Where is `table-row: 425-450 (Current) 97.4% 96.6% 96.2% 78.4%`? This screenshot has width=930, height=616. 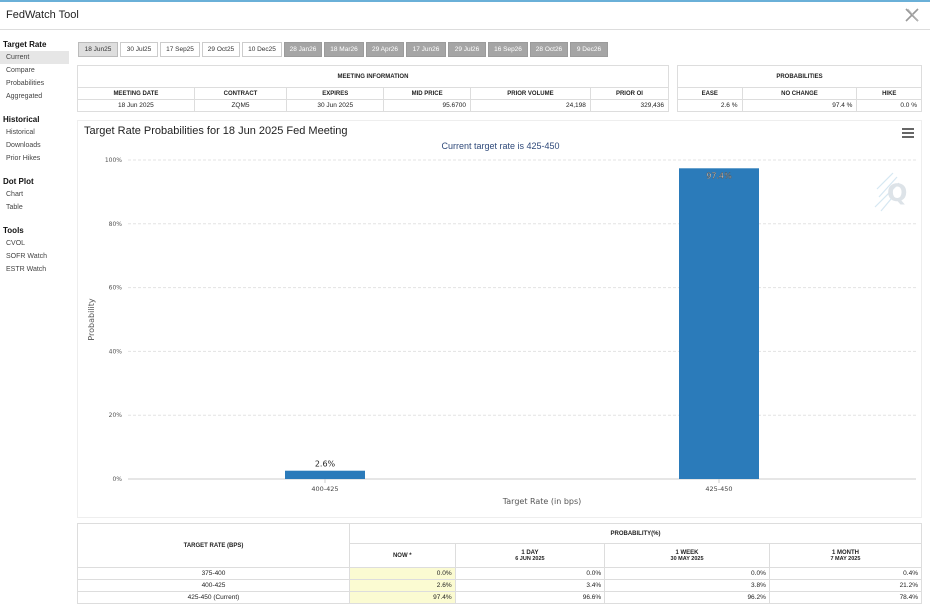
table-row: 425-450 (Current) 97.4% 96.6% 96.2% 78.4% is located at coordinates (500, 597).